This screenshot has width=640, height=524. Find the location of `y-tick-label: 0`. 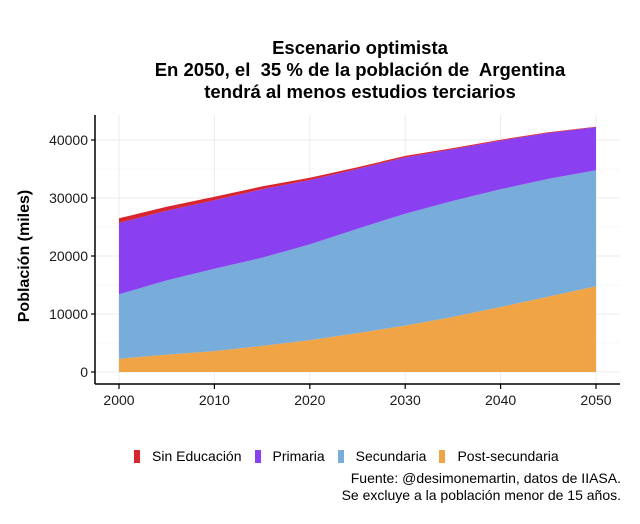

y-tick-label: 0 is located at coordinates (84, 372).